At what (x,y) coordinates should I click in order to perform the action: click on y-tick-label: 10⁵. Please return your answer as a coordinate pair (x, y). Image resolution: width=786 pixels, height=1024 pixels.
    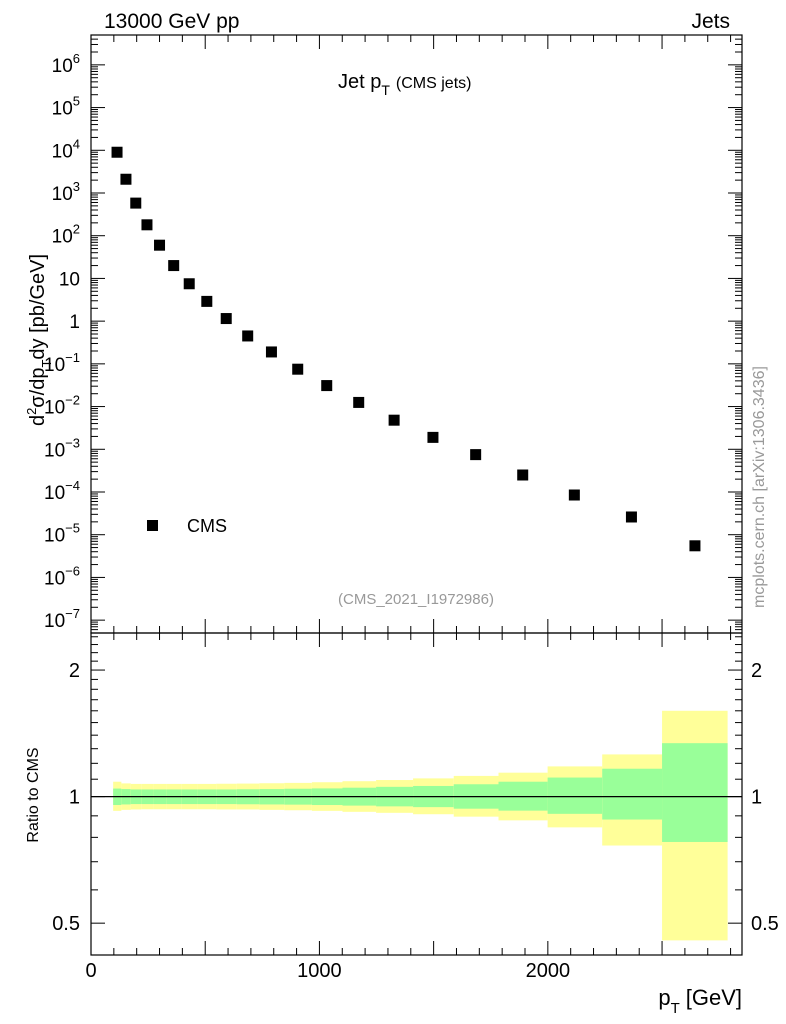
    Looking at the image, I should click on (66, 107).